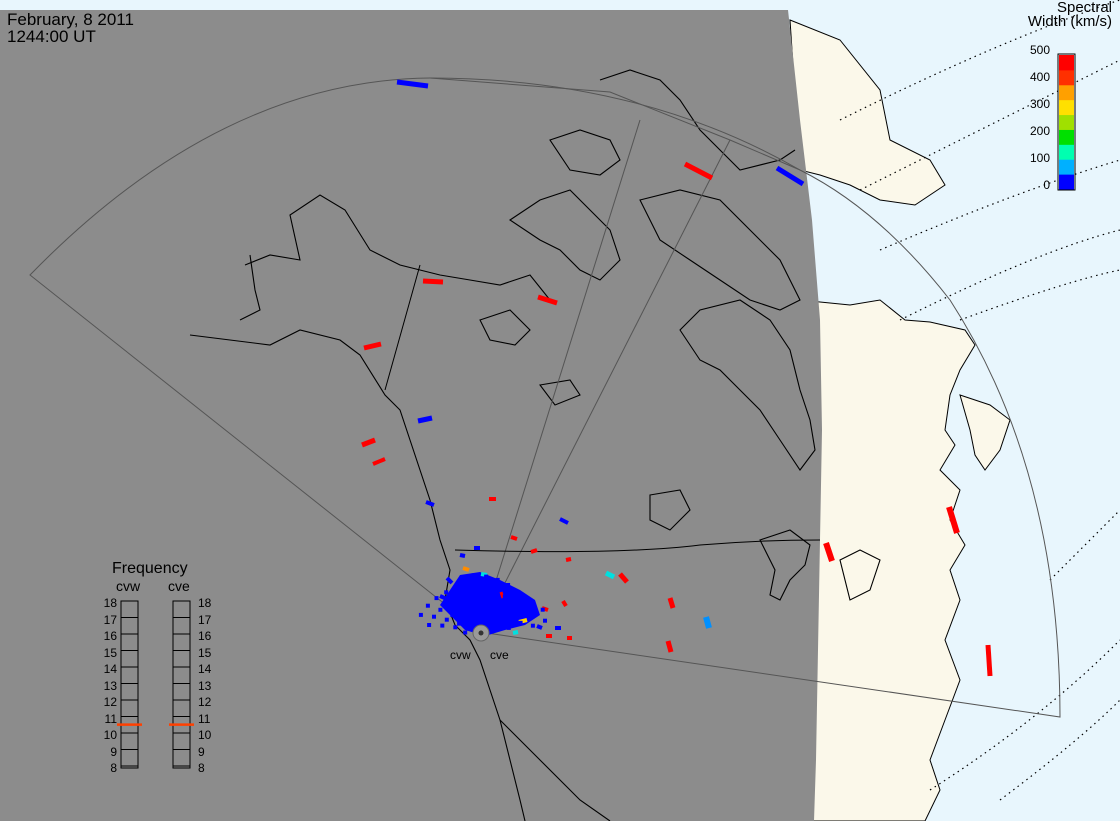  I want to click on radar-label-cvw: cvw, so click(460, 655).